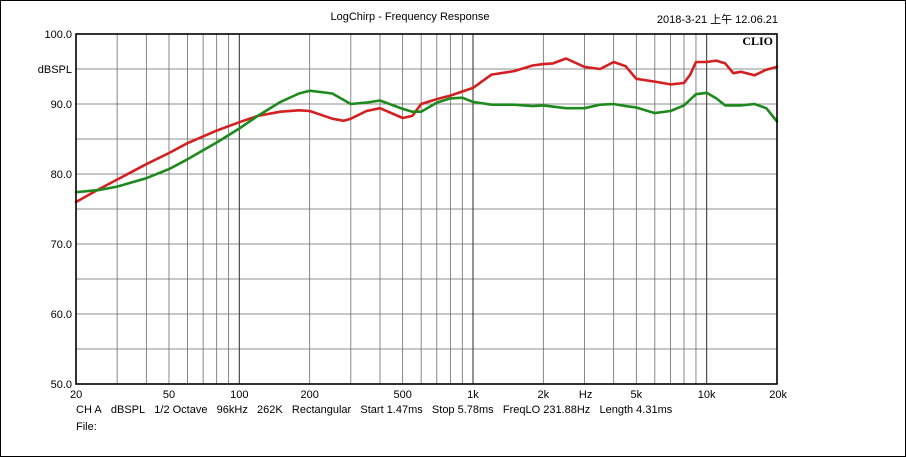  Describe the element at coordinates (76, 395) in the screenshot. I see `x-tick-label: 20` at that location.